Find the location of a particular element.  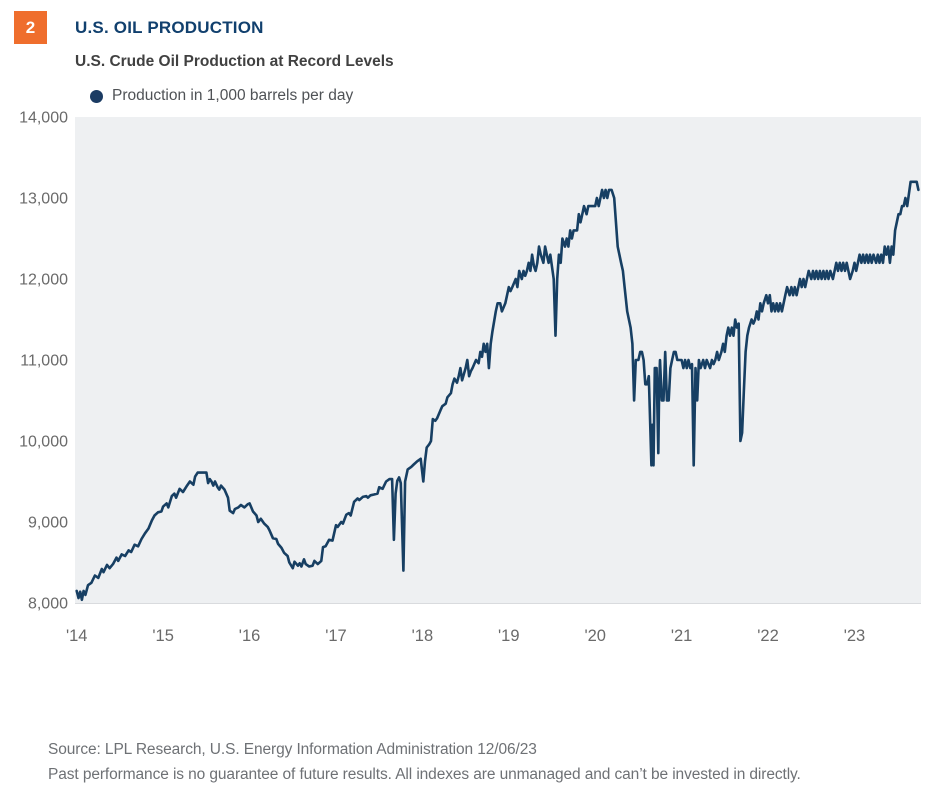

legend: Production in 1,000 barrels per day is located at coordinates (221, 96).